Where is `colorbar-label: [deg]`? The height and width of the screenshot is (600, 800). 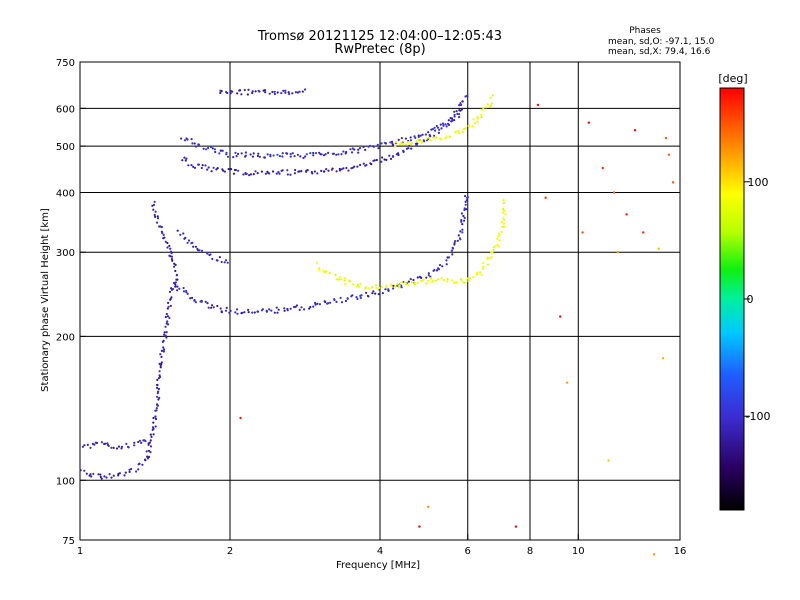 colorbar-label: [deg] is located at coordinates (732, 78).